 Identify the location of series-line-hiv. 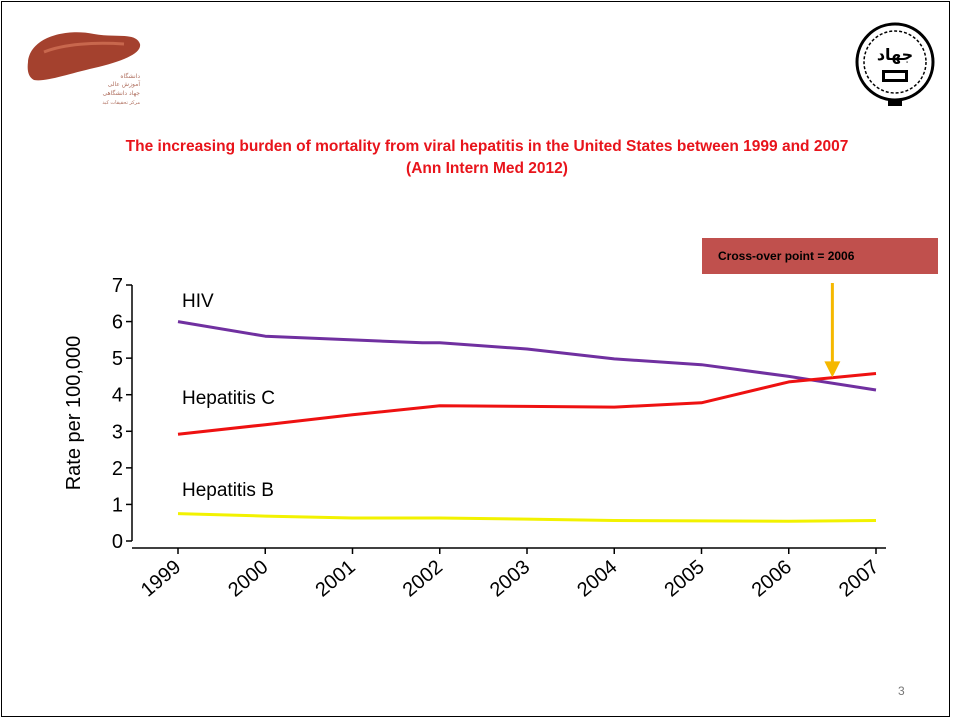
(527, 356).